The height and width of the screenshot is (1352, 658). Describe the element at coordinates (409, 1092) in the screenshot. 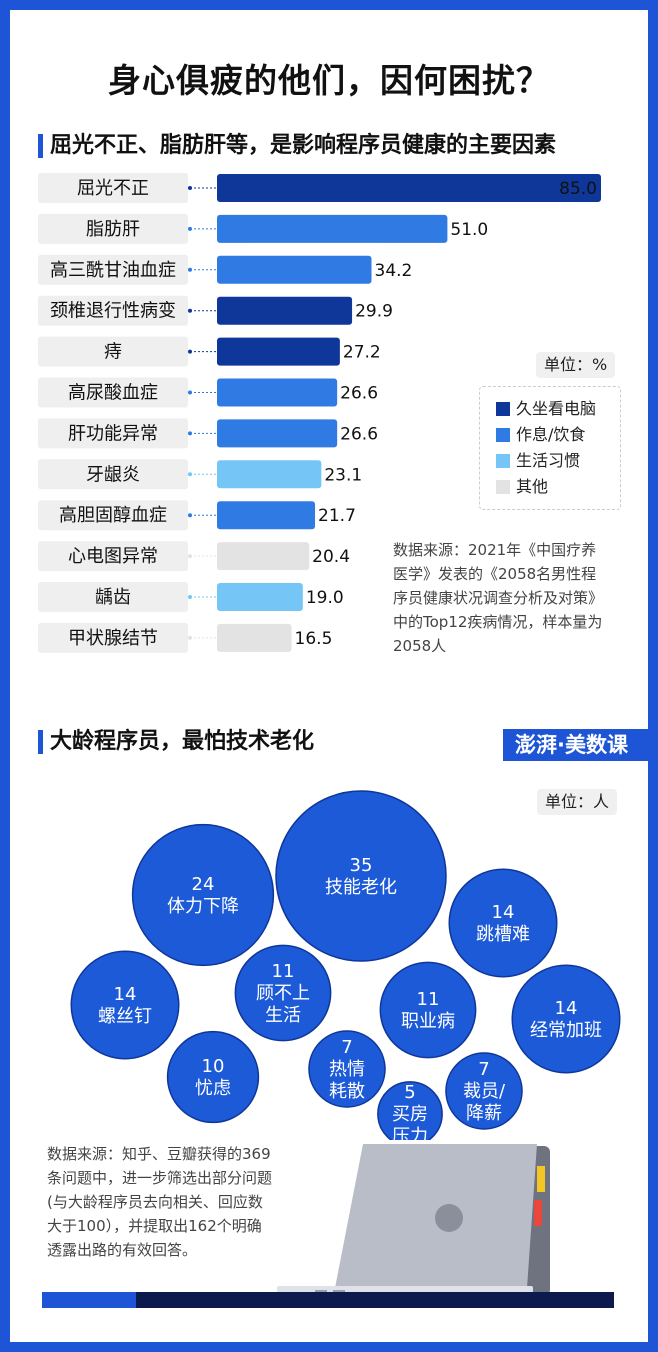

I see `bubble-value: 5` at that location.